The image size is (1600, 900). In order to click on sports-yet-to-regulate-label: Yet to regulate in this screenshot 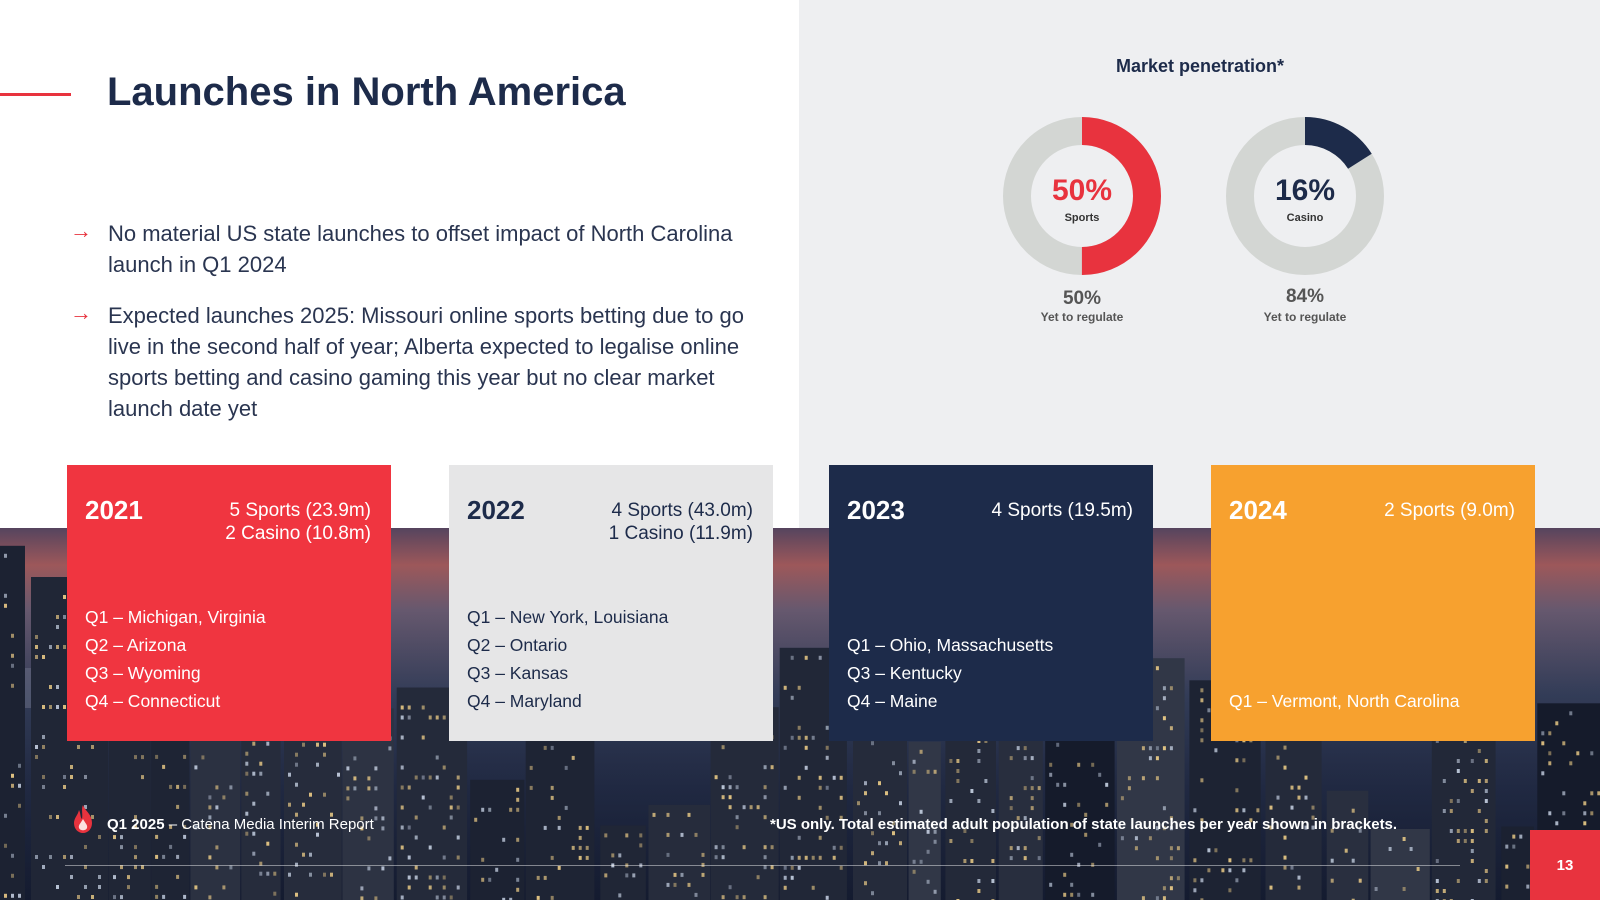, I will do `click(1082, 317)`.